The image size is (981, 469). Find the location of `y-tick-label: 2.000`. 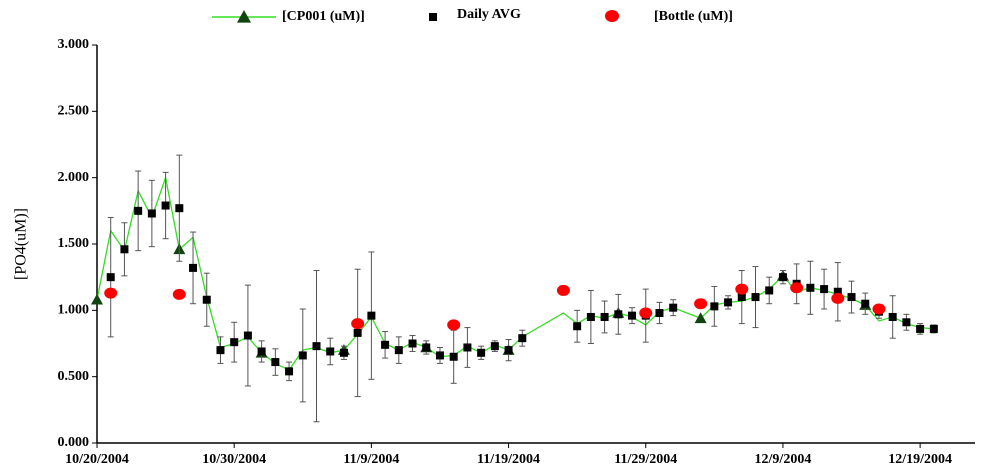

y-tick-label: 2.000 is located at coordinates (74, 177).